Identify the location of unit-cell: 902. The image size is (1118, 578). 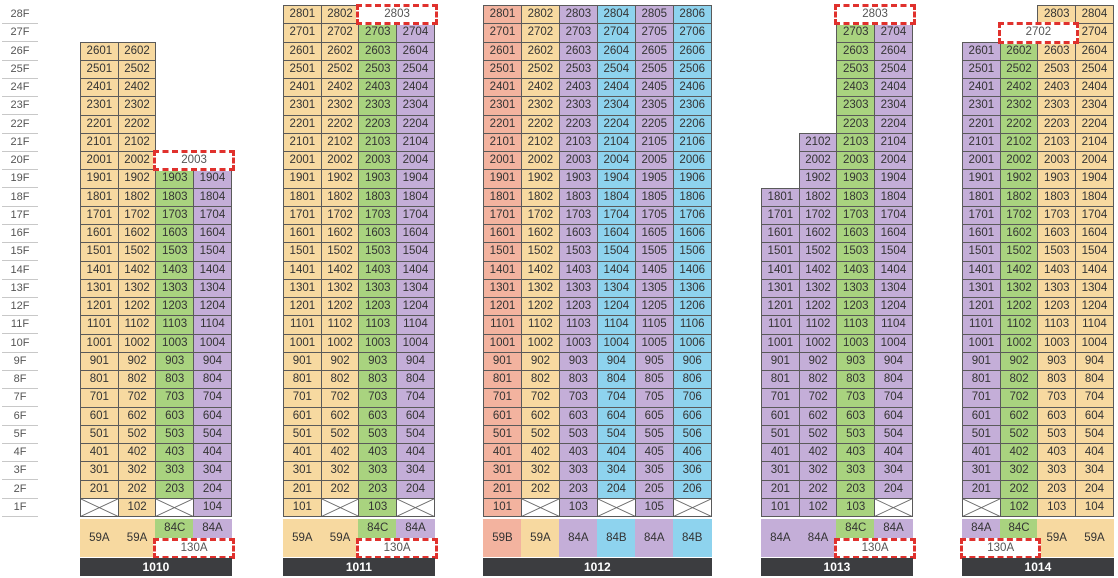
(340, 361).